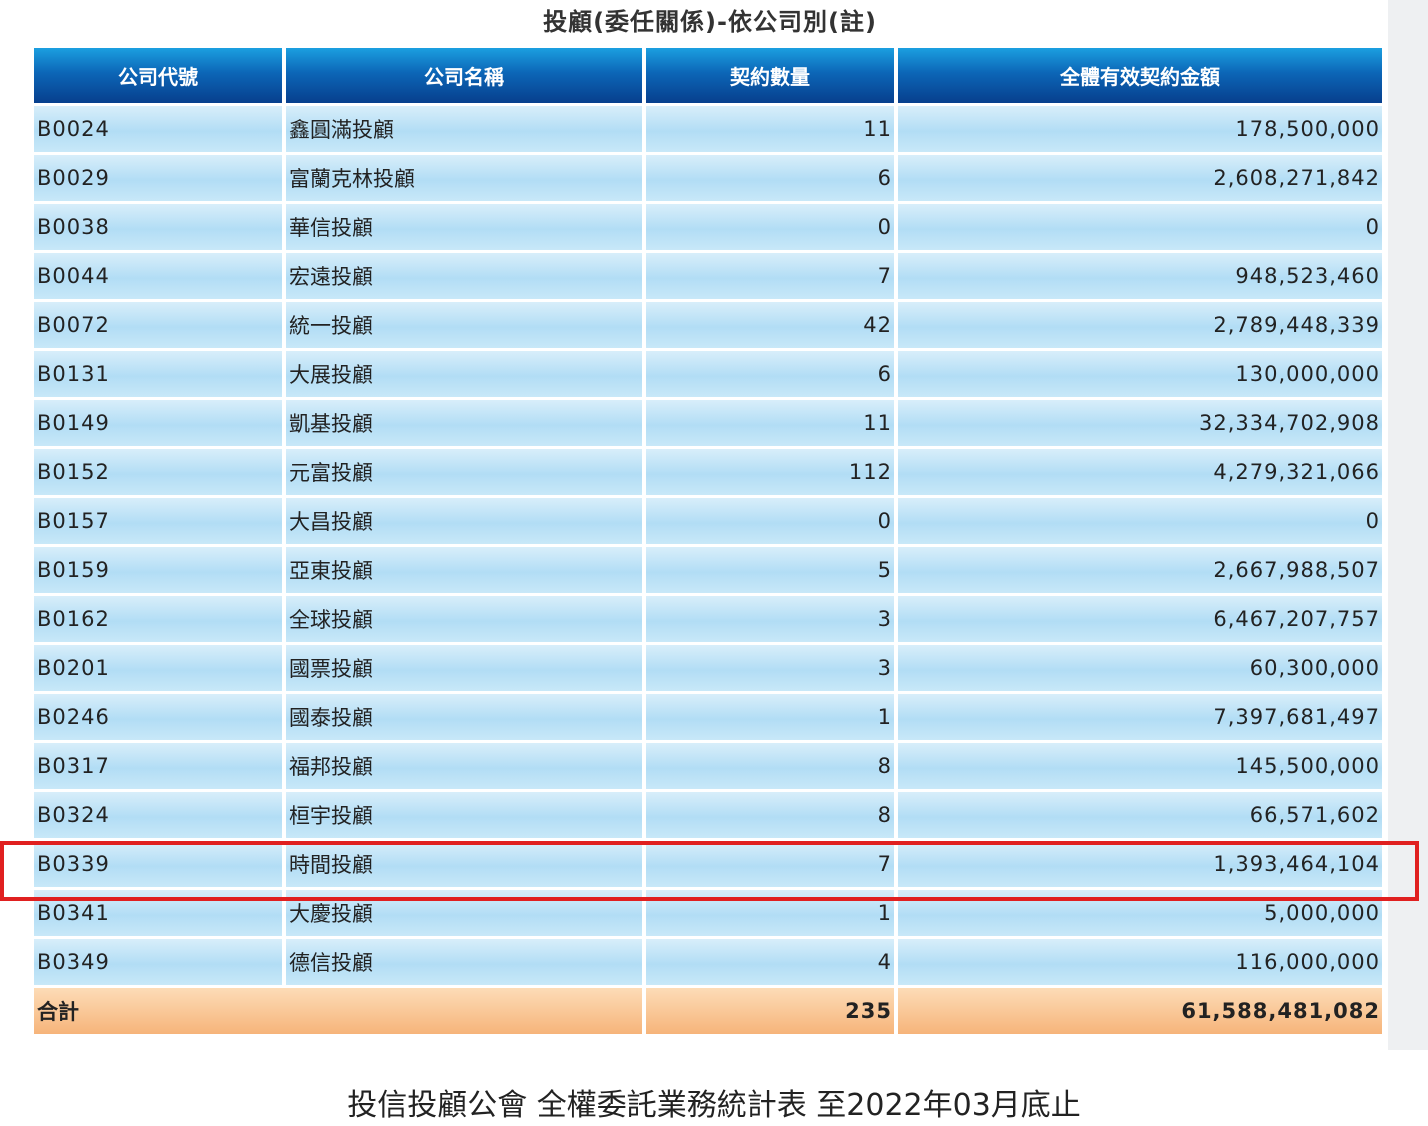 The image size is (1428, 1126). What do you see at coordinates (464, 619) in the screenshot?
I see `cell-company-name: 全球投顧` at bounding box center [464, 619].